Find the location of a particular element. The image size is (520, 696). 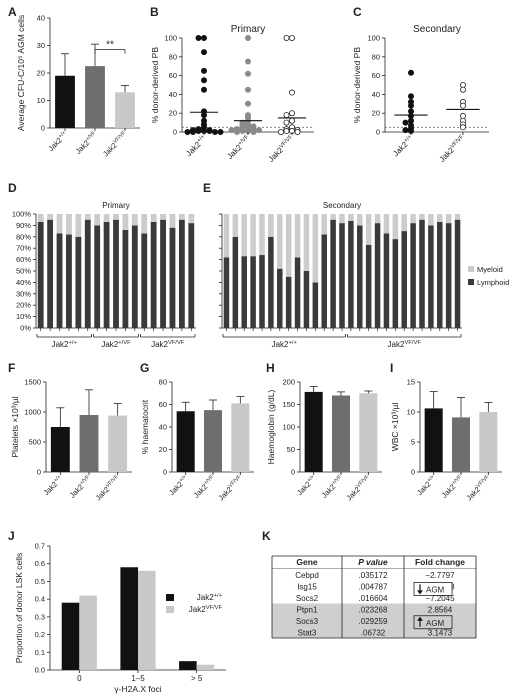

y-tick-label: 0.3 is located at coordinates (40, 616).